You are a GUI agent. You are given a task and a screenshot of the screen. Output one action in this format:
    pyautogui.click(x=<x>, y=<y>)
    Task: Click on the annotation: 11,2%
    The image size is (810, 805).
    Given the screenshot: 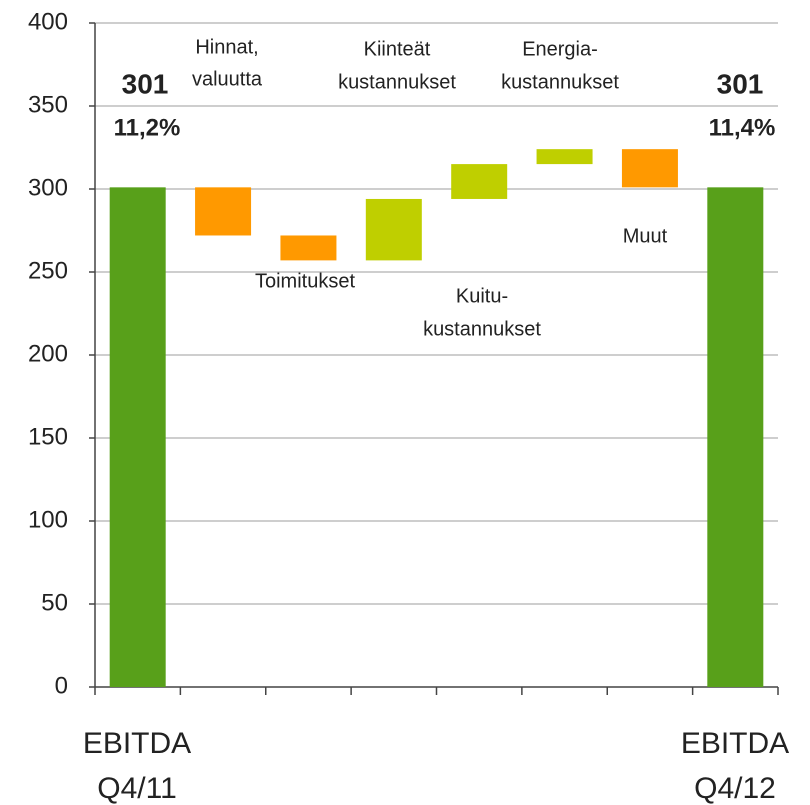 What is the action you would take?
    pyautogui.click(x=147, y=127)
    